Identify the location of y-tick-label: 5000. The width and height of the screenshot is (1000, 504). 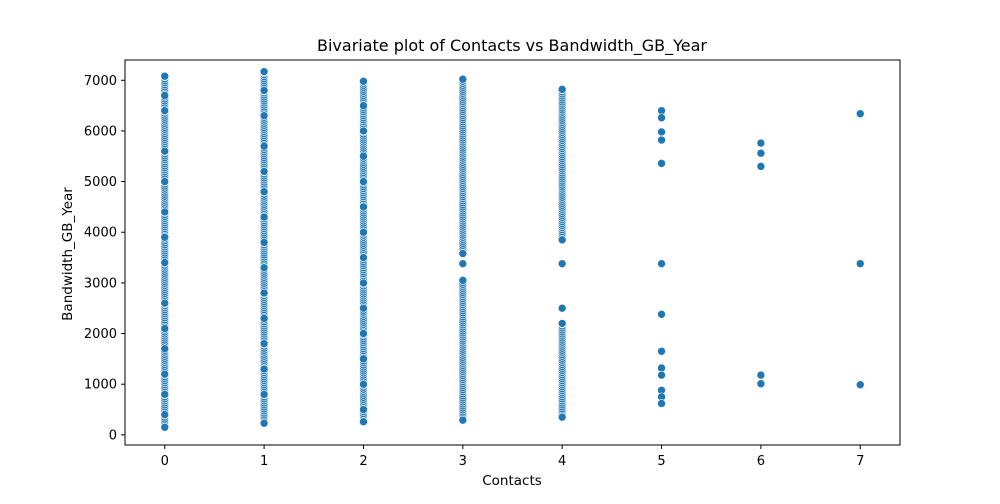
(100, 182).